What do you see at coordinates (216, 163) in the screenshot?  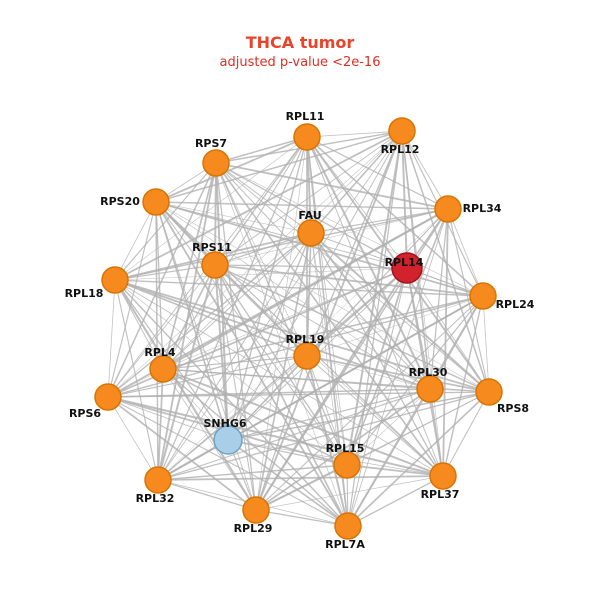 I see `node-RPS7` at bounding box center [216, 163].